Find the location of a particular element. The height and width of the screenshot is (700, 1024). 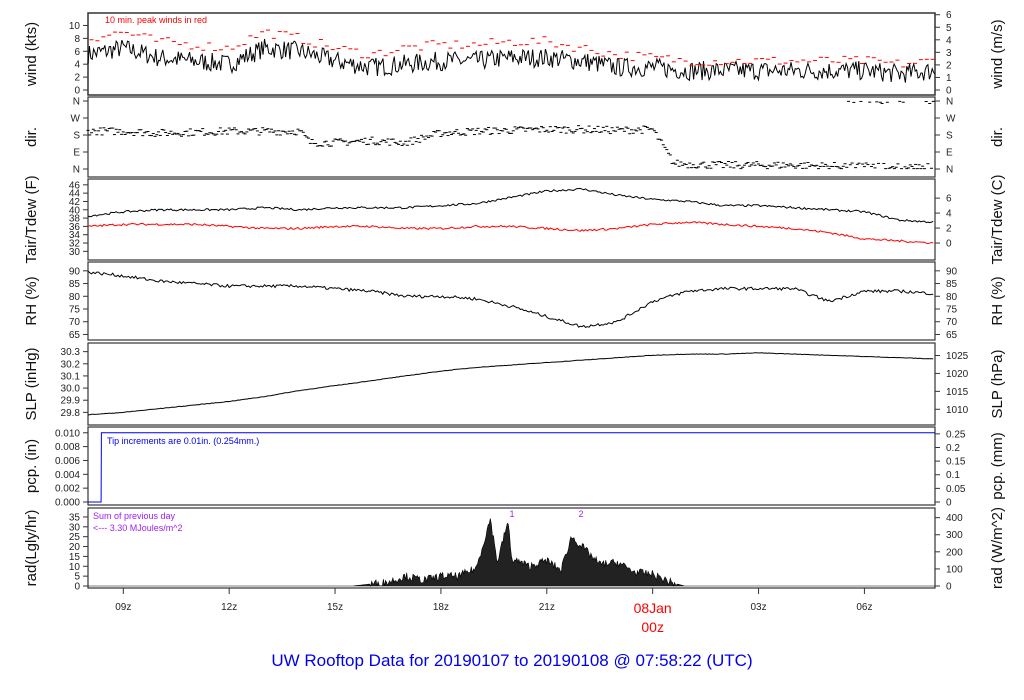

y-tick-label: 20 is located at coordinates (75, 547).